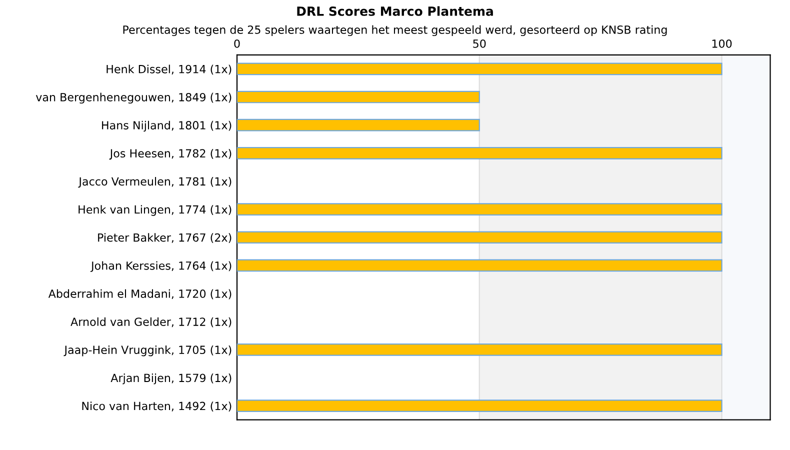  Describe the element at coordinates (169, 69) in the screenshot. I see `y-tick-label: Henk Dissel, 1914 (1x)` at that location.